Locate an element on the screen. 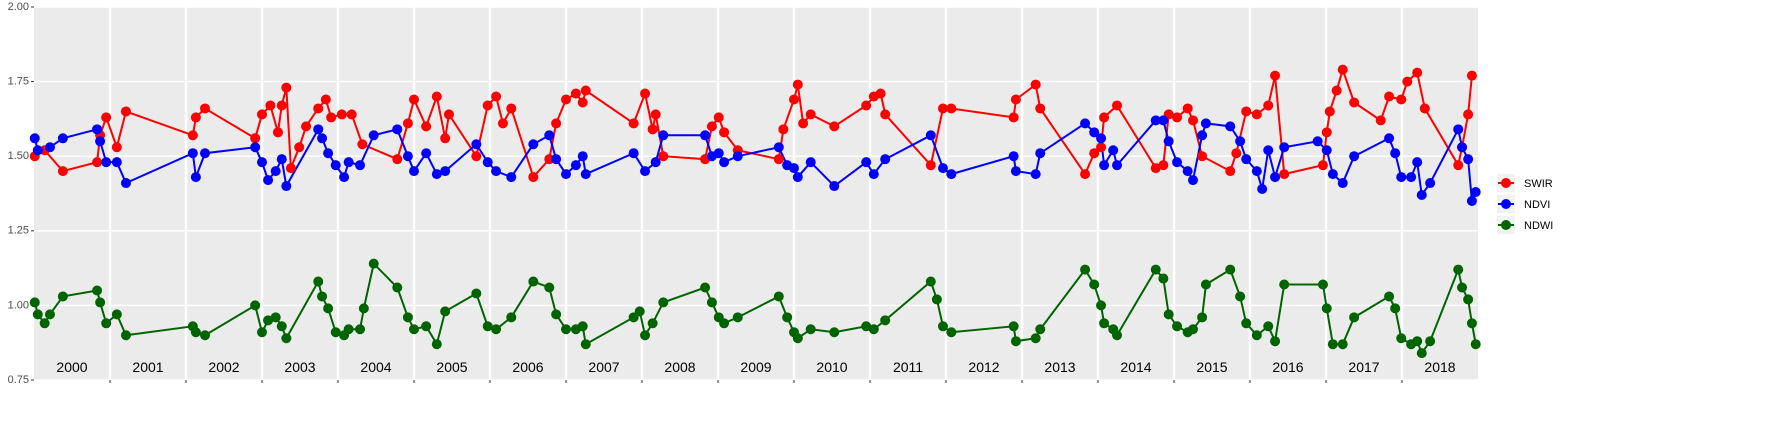  year-label: 2010 is located at coordinates (831, 367).